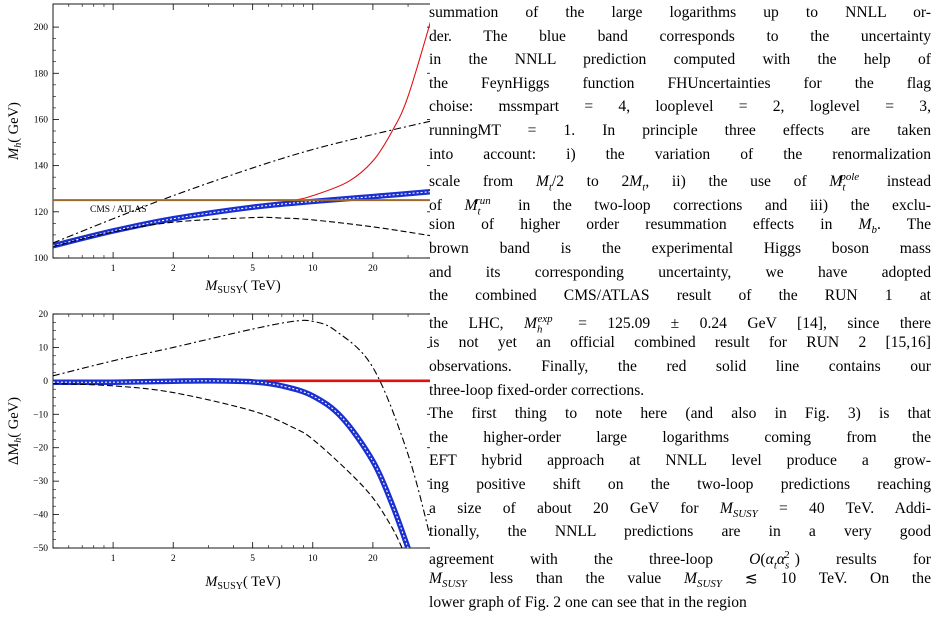 The image size is (933, 617). What do you see at coordinates (41, 259) in the screenshot?
I see `y-tick-label: 100` at bounding box center [41, 259].